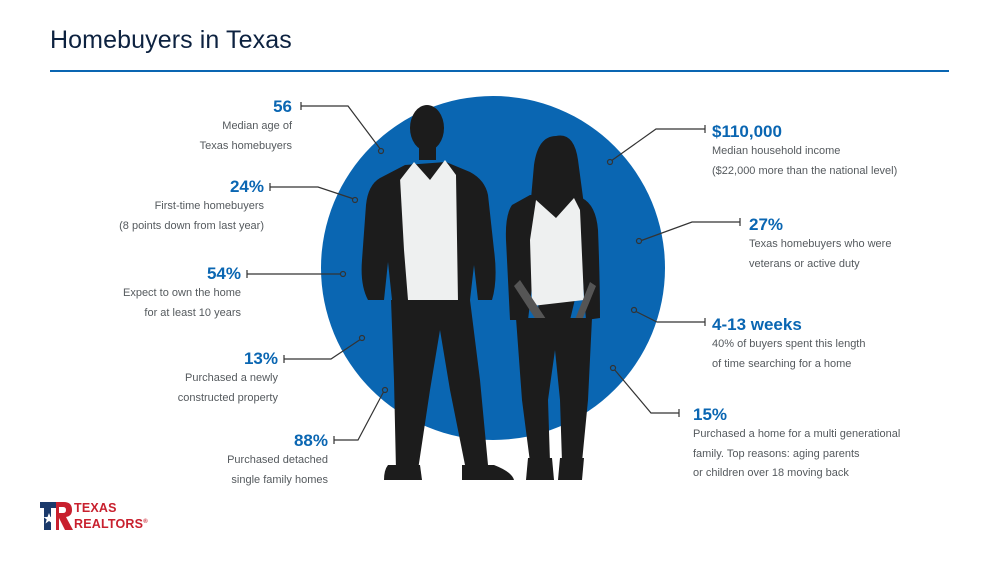  Describe the element at coordinates (191, 225) in the screenshot. I see `stat-desc: (8 points down from last year)` at that location.